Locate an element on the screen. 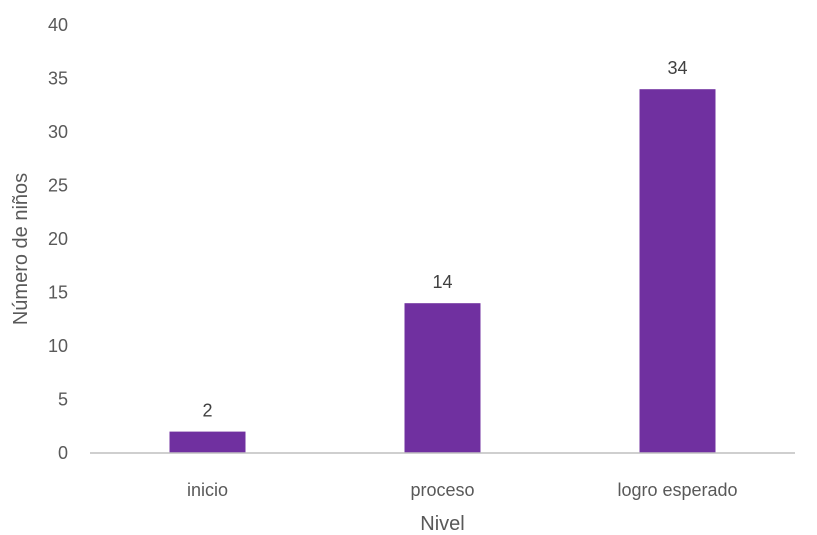 This screenshot has width=817, height=535. x-axis-ticks: inicio proceso logro esperado is located at coordinates (462, 490).